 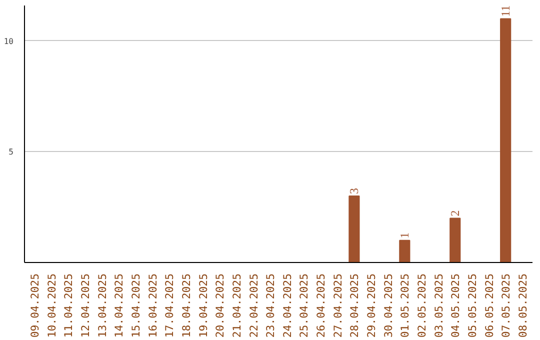 What do you see at coordinates (489, 306) in the screenshot?
I see `x-tick-label: 06.05.2025` at bounding box center [489, 306].